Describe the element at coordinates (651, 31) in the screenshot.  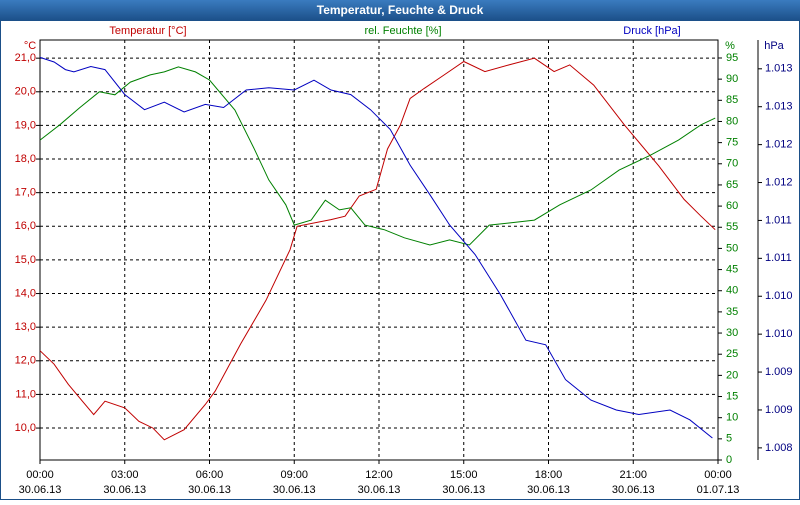
I see `legend-label: Druck [hPa]` at that location.